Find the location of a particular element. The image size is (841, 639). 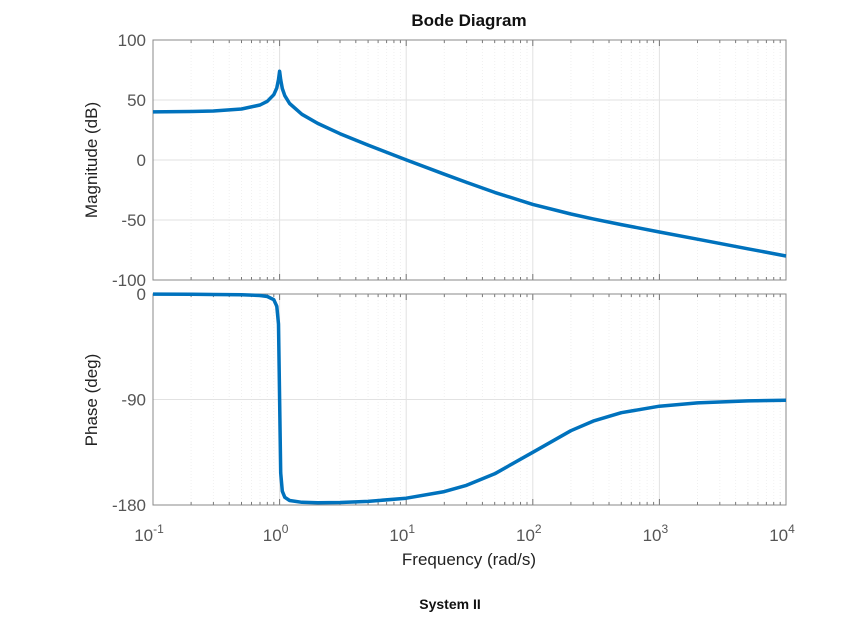

x-tick-exponent: 4 is located at coordinates (791, 529).